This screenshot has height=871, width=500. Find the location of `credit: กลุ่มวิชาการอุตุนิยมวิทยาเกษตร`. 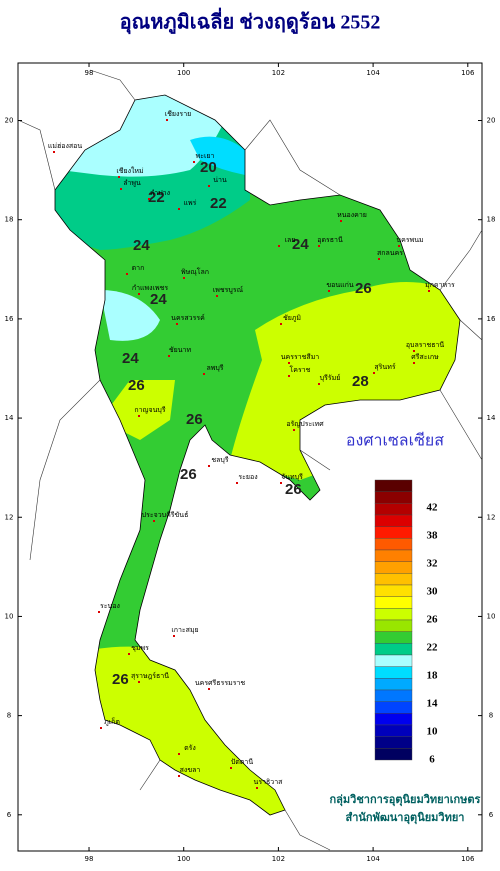

credit: กลุ่มวิชาการอุตุนิยมวิทยาเกษตร is located at coordinates (405, 800).